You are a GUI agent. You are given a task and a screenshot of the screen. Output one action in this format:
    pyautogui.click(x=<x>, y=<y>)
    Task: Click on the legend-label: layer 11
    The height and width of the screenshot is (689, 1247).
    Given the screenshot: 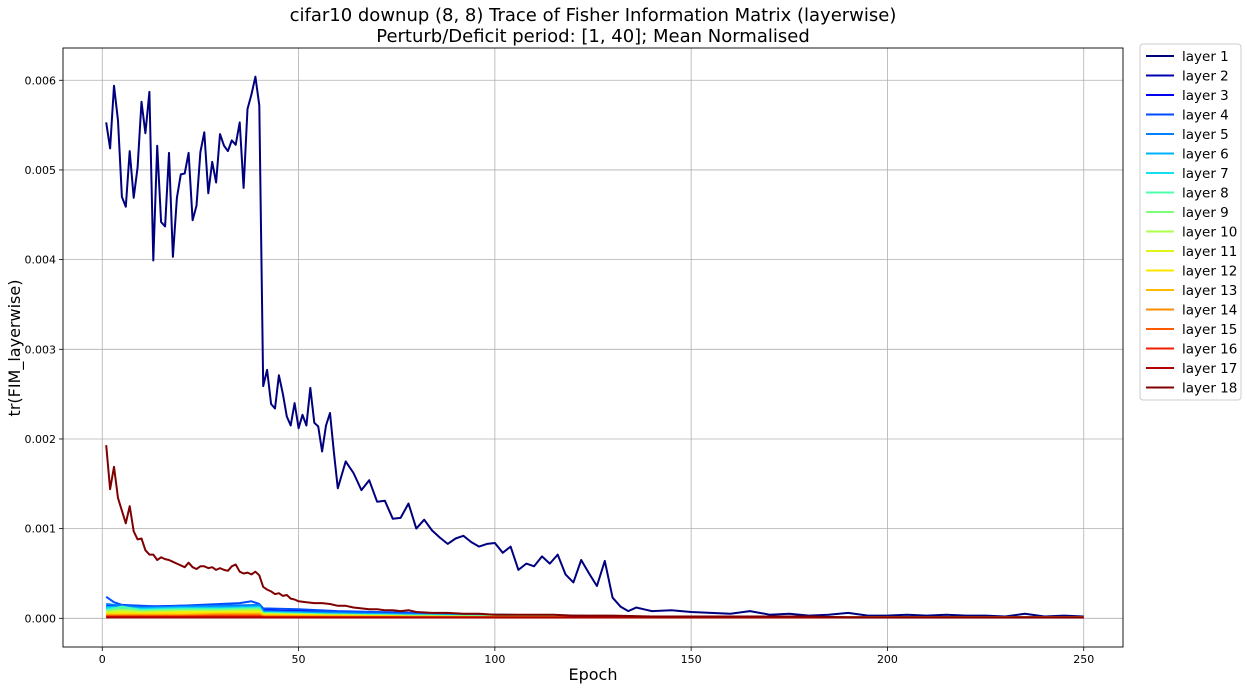 What is the action you would take?
    pyautogui.click(x=1209, y=252)
    